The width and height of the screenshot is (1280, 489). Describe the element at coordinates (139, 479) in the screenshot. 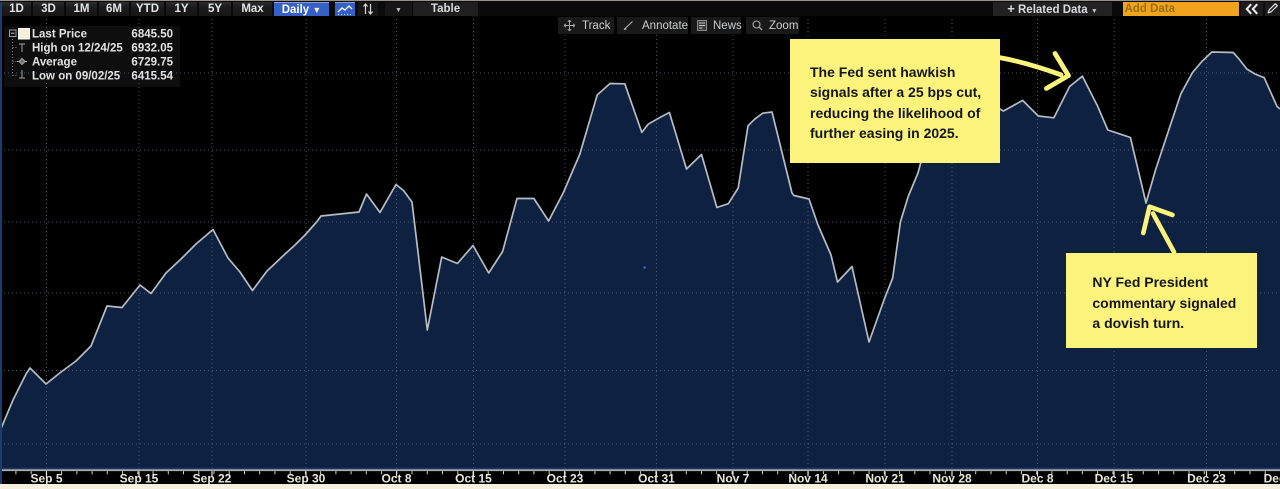

I see `svg-text: Sep 15` at that location.